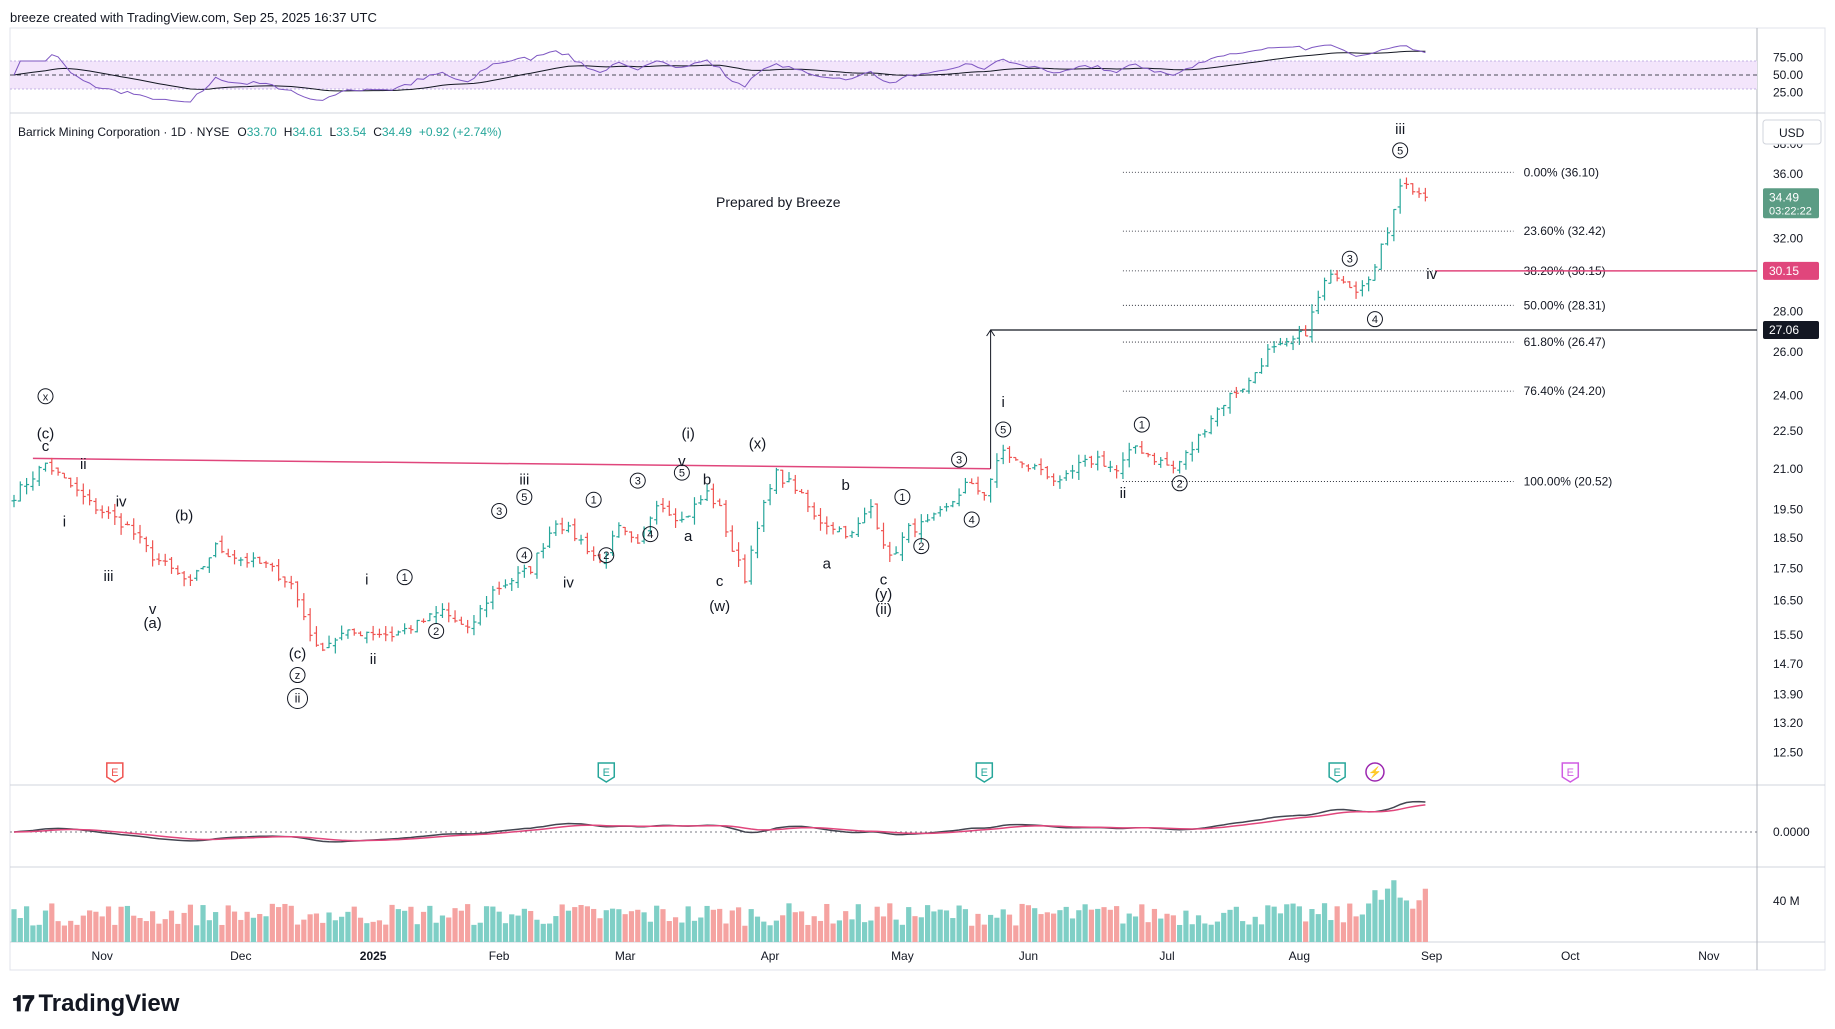 This screenshot has height=1029, width=1835. I want to click on earnings-markers: E E E E ⚡ E, so click(843, 772).